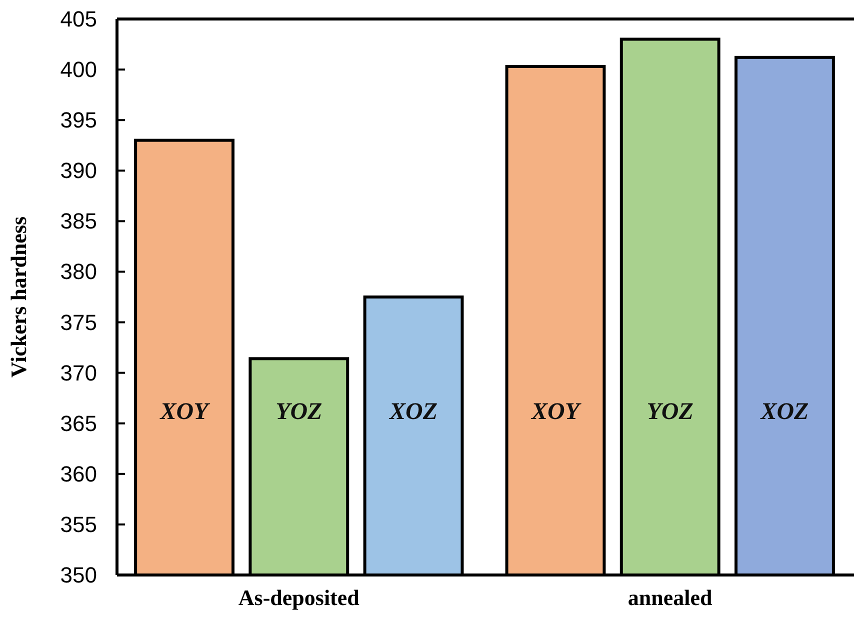 The width and height of the screenshot is (854, 617). I want to click on y-tick-label: 385, so click(78, 221).